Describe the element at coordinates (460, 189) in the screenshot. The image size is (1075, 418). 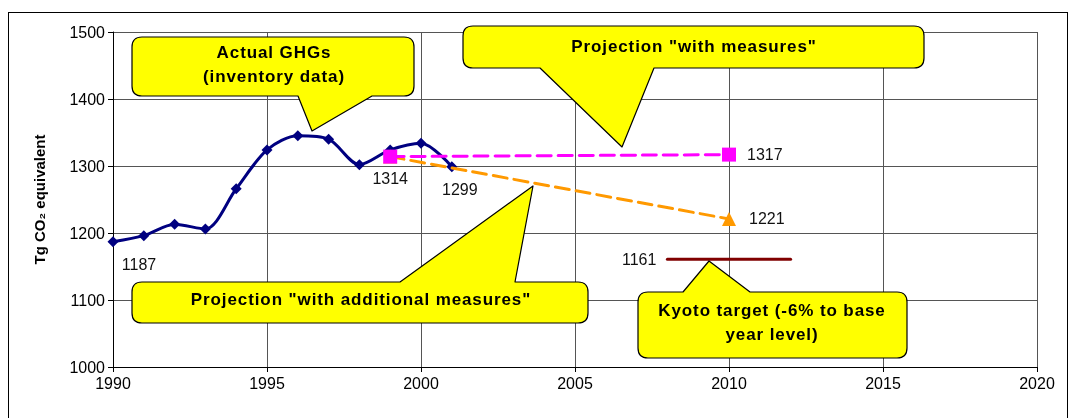
I see `data-label: 1299` at that location.